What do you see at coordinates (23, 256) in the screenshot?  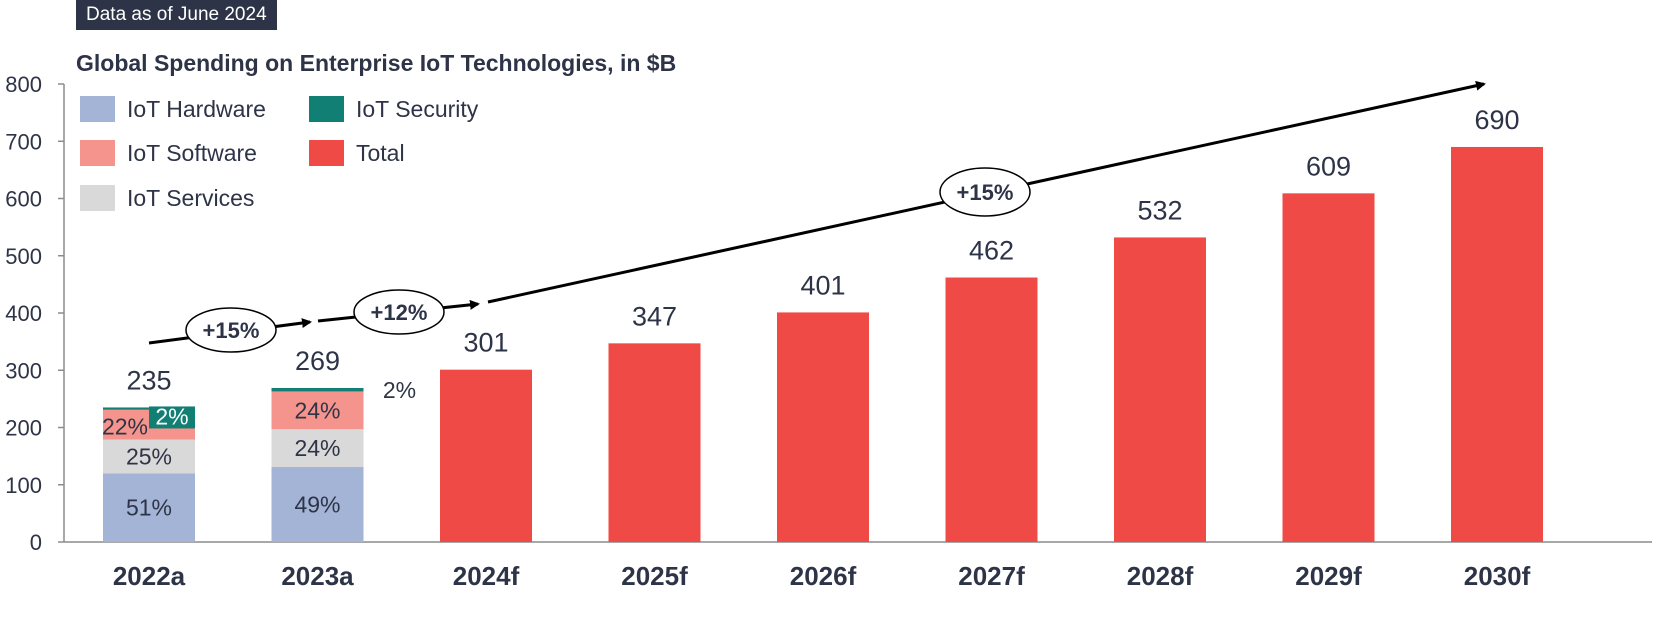 I see `y-tick-label: 500` at bounding box center [23, 256].